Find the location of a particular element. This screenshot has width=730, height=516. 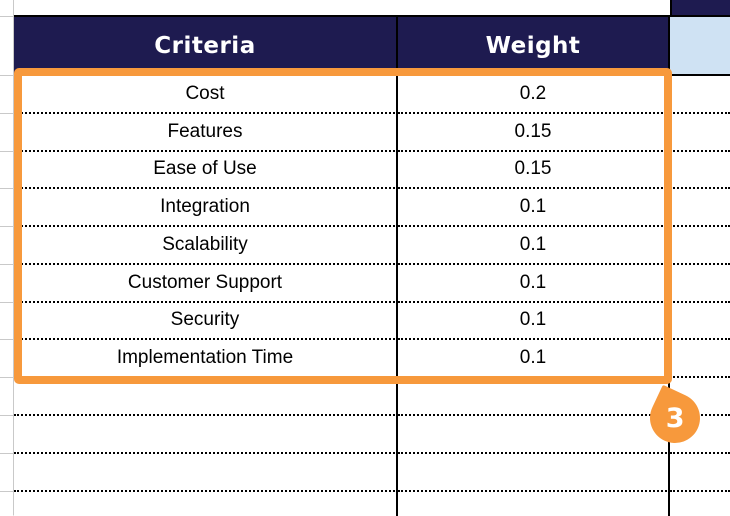

criteria-cell: Customer Support is located at coordinates (206, 283).